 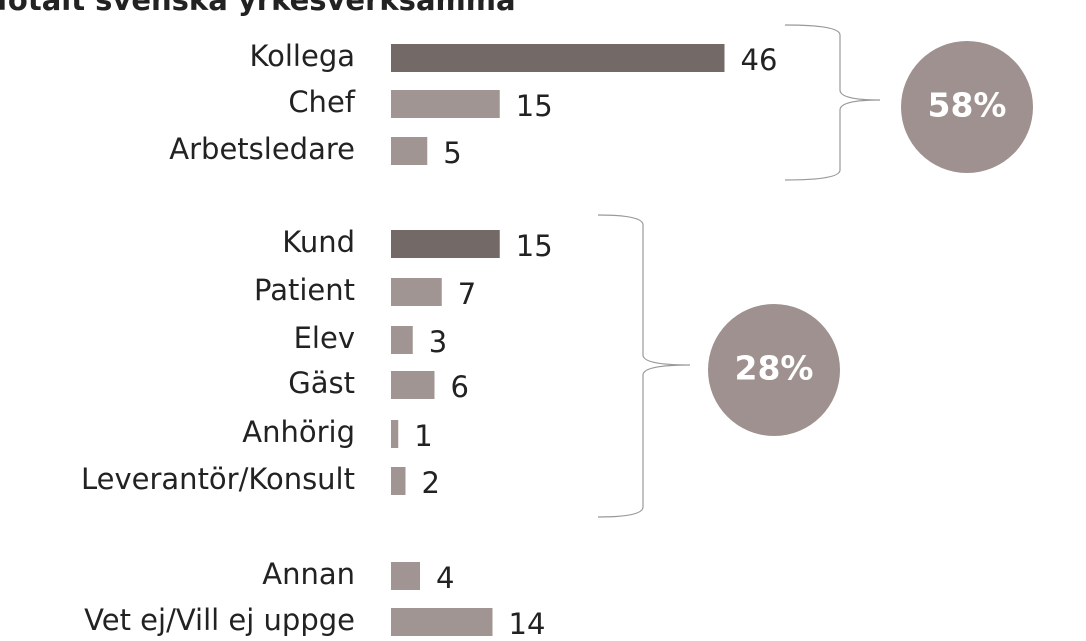 What do you see at coordinates (460, 387) in the screenshot?
I see `value-label: 6` at bounding box center [460, 387].